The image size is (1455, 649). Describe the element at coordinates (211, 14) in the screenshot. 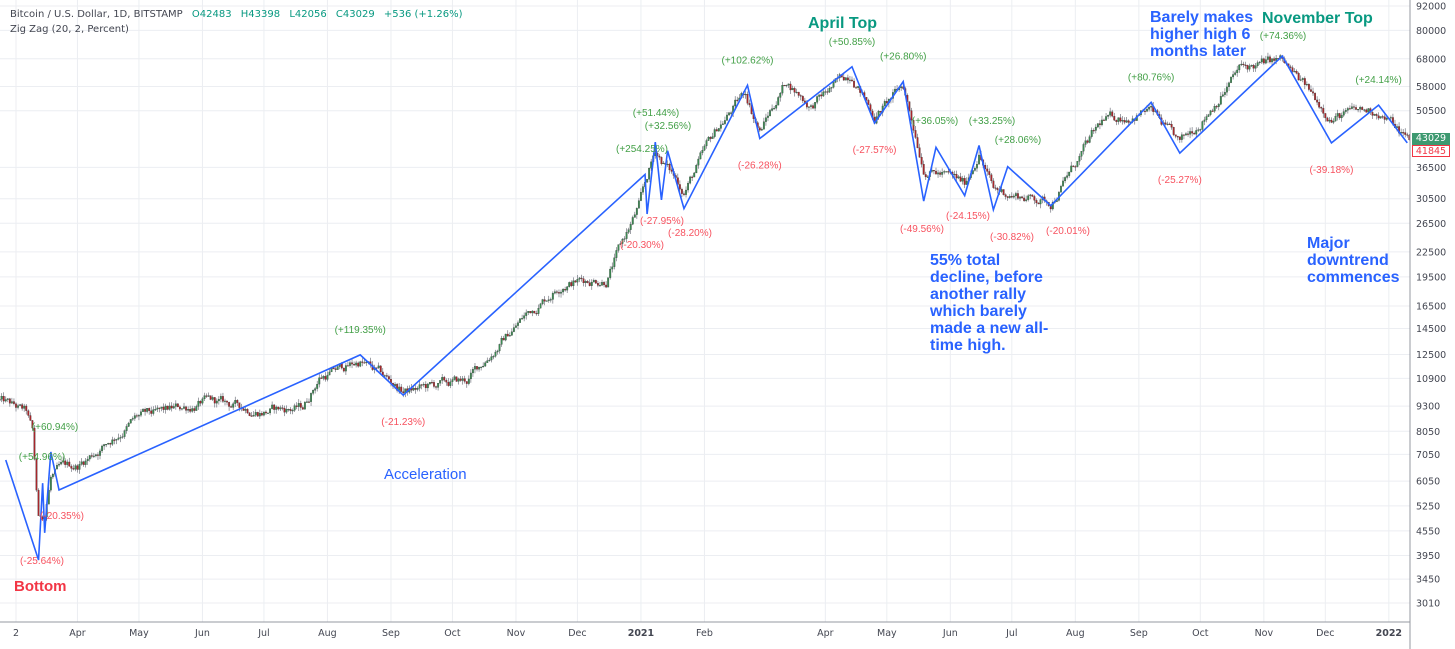

I see `ohlc-open: O42483` at that location.